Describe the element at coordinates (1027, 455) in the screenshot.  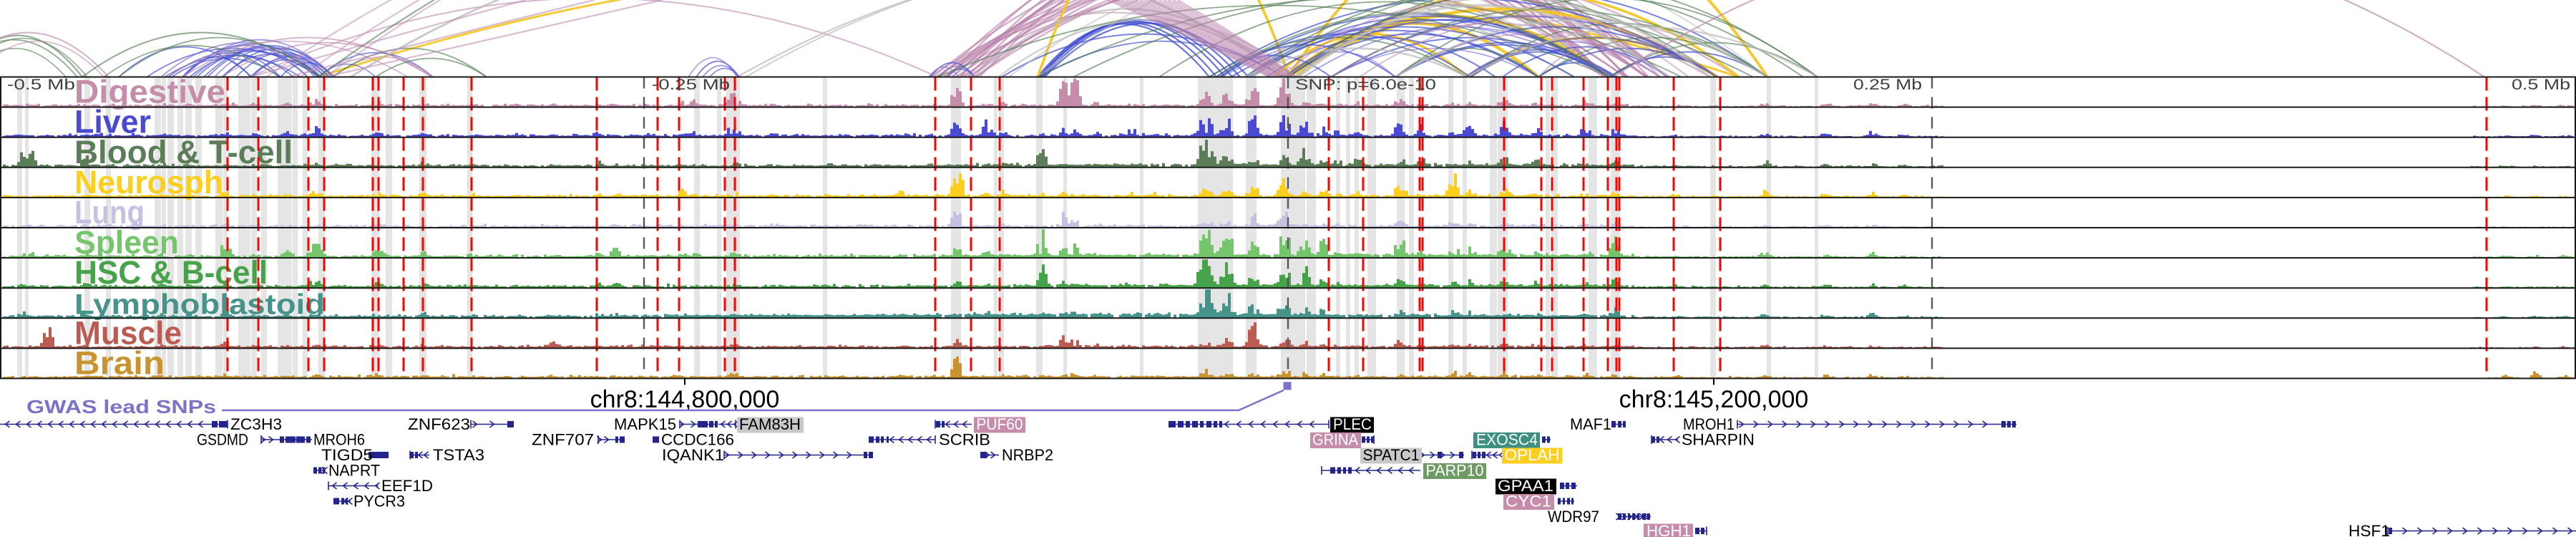
I see `svg-text: NRBP2` at that location.